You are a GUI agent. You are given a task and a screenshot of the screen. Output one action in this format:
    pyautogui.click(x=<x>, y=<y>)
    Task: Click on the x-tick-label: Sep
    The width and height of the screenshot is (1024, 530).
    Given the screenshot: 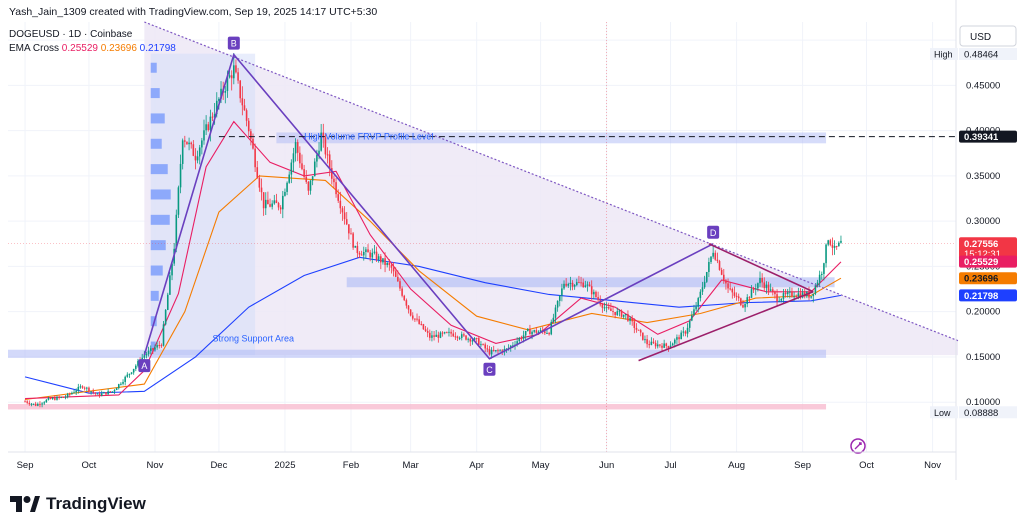 What is the action you would take?
    pyautogui.click(x=25, y=465)
    